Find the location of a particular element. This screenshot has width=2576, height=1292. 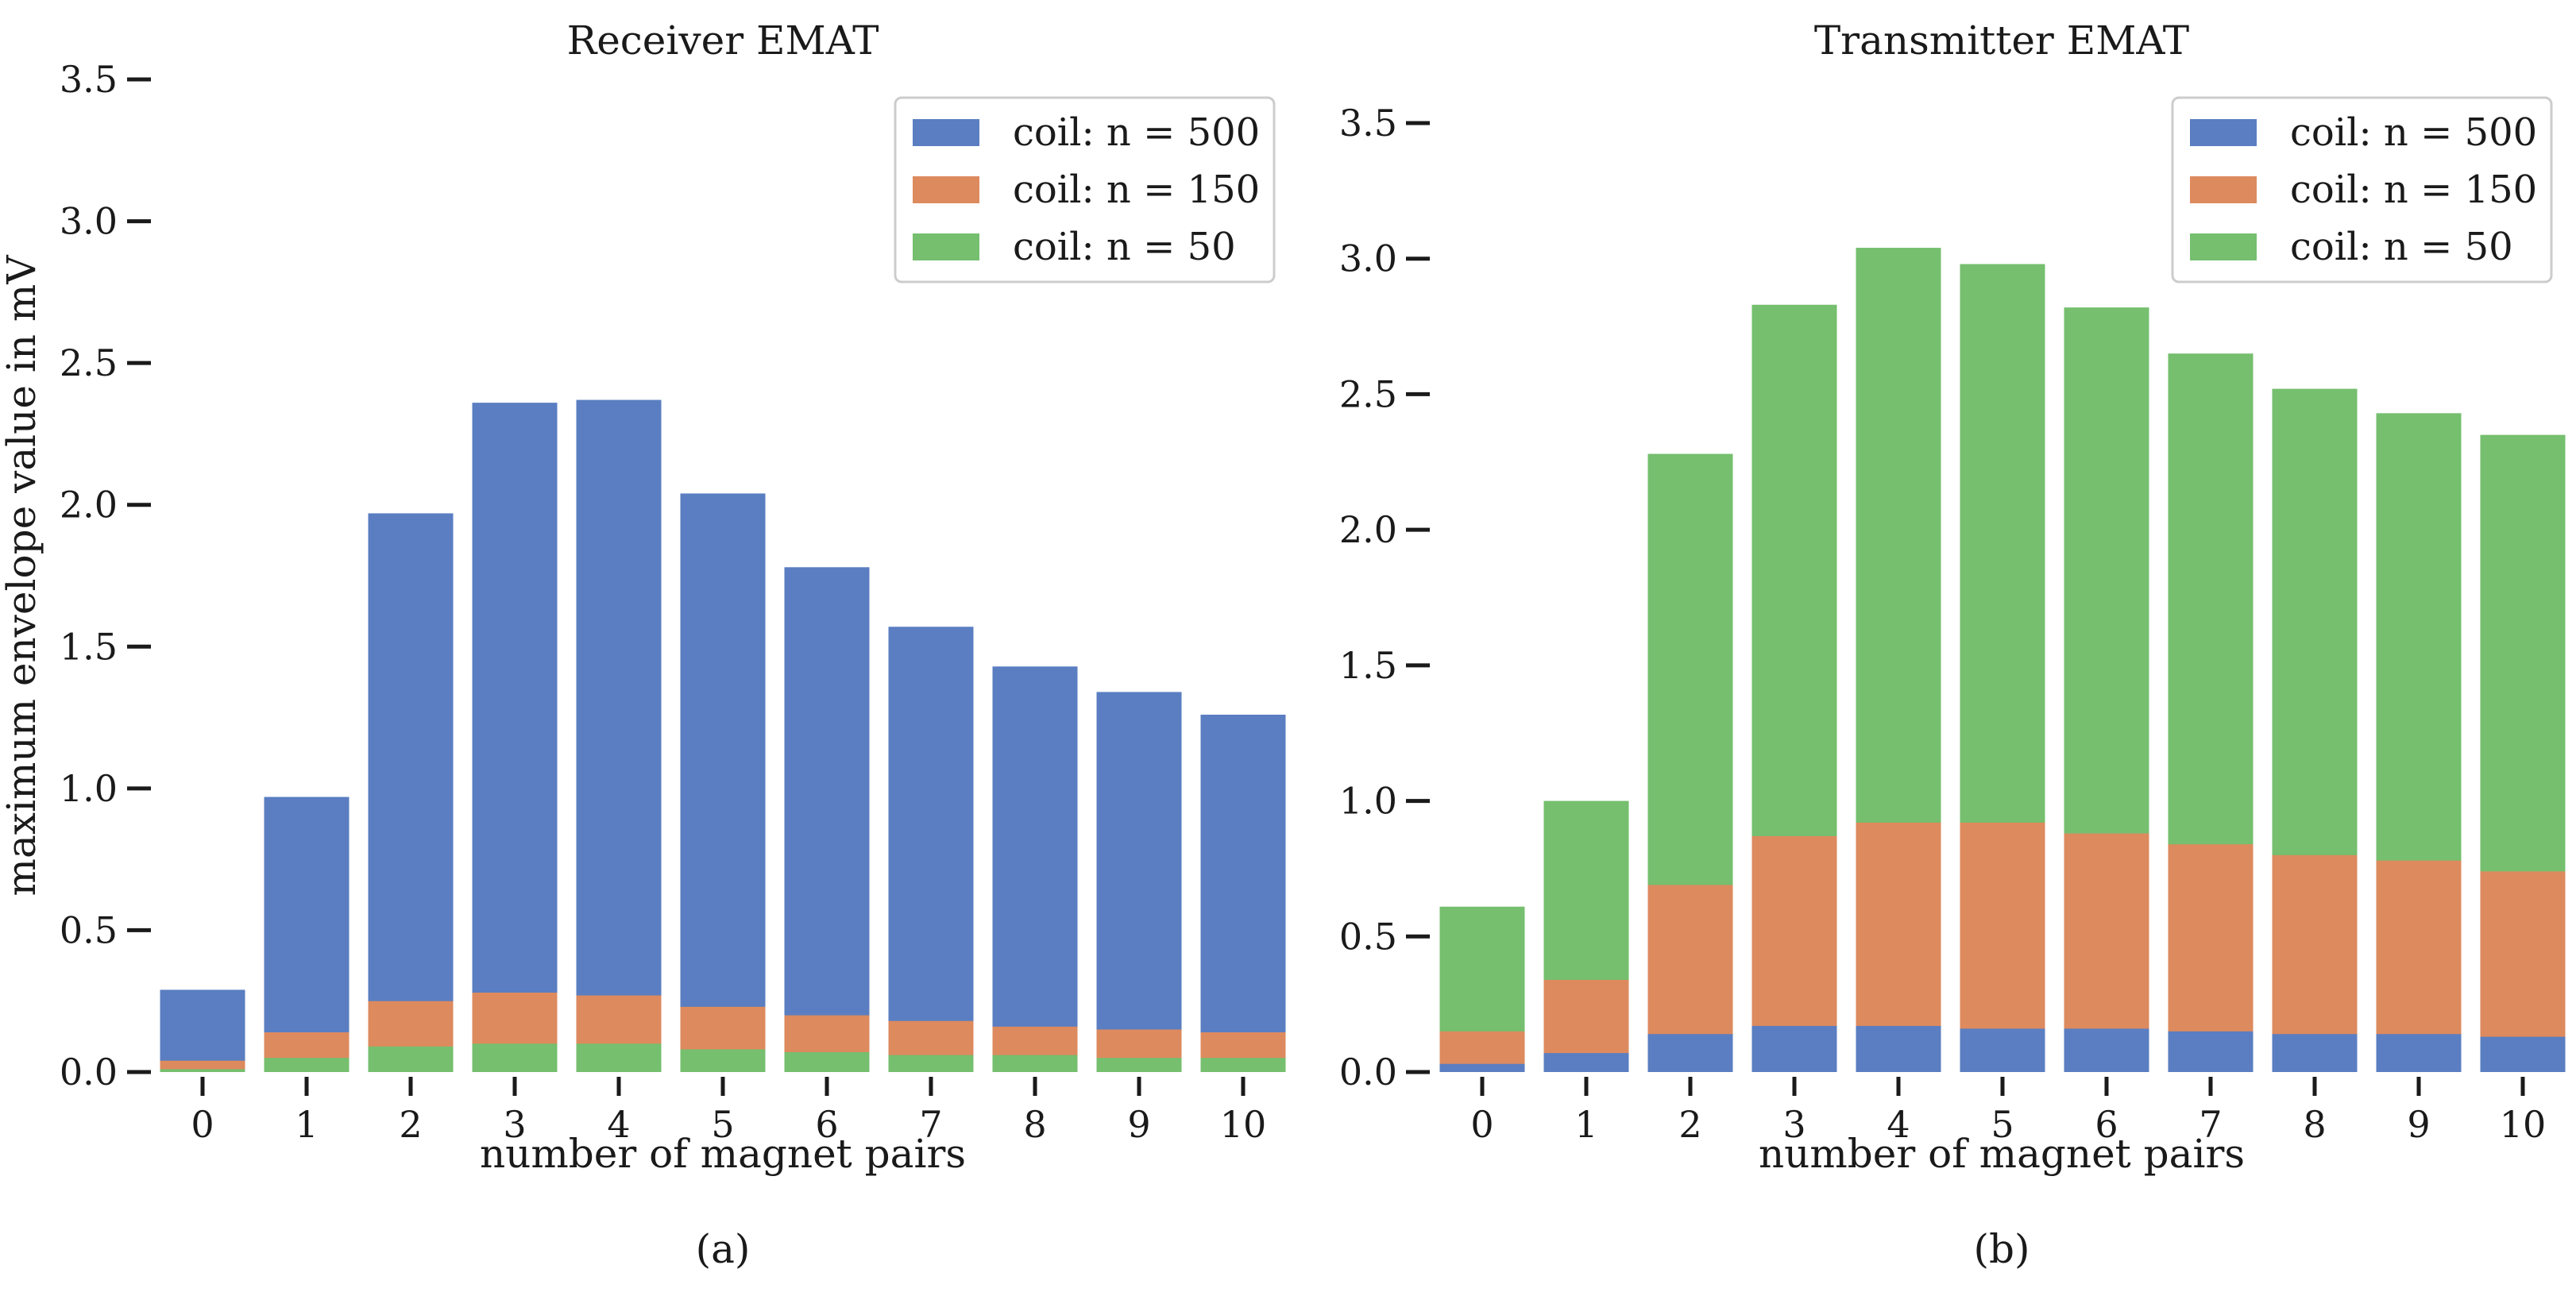

panel-caption: (b) is located at coordinates (2002, 1249).